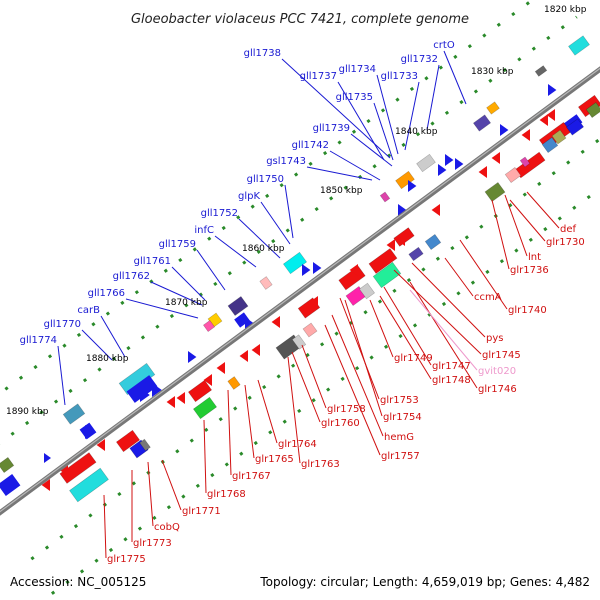 The width and height of the screenshot is (600, 600). Describe the element at coordinates (318, 76) in the screenshot. I see `forward-gene-label: gll1737` at that location.